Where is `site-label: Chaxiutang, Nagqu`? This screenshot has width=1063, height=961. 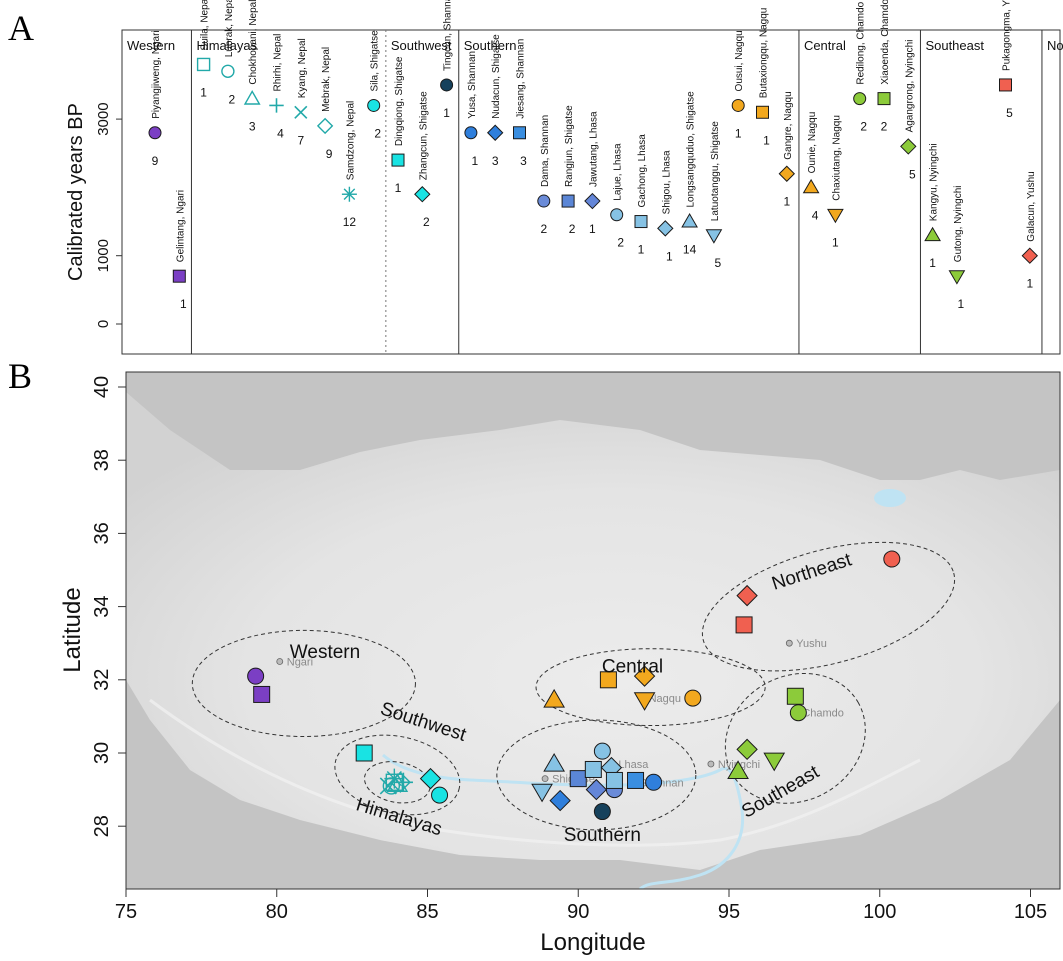
site-label: Chaxiutang, Nagqu is located at coordinates (836, 158).